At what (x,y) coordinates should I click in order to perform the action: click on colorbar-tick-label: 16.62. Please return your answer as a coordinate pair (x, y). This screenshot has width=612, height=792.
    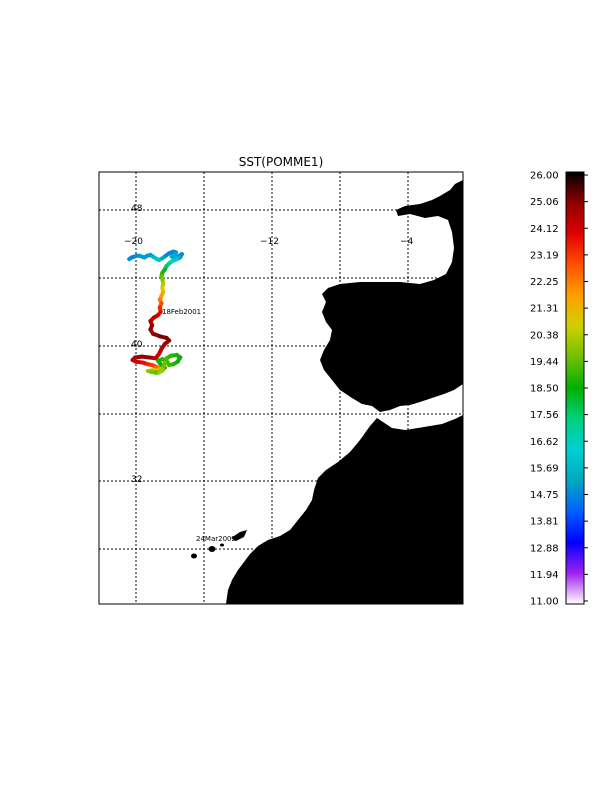
    Looking at the image, I should click on (544, 442).